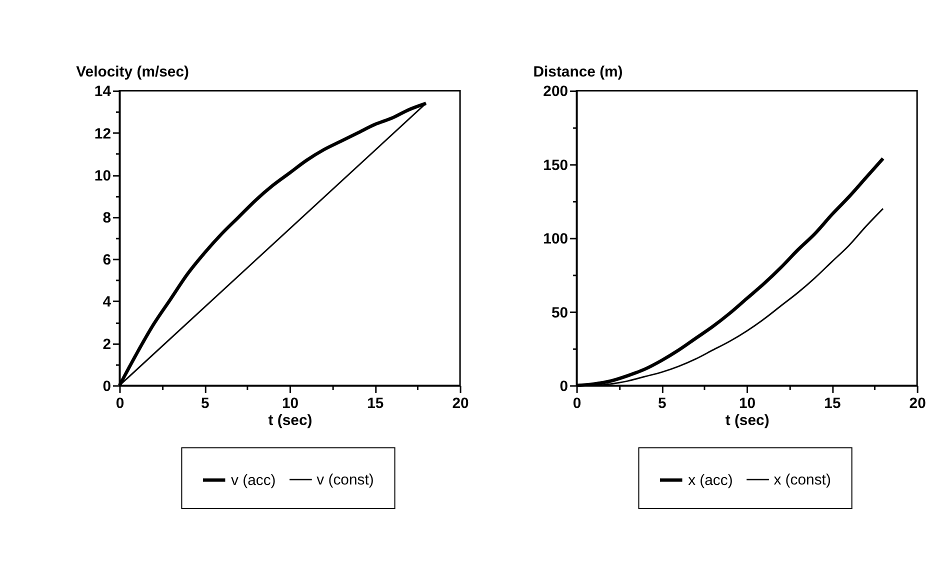  I want to click on legend-label: x (acc), so click(710, 481).